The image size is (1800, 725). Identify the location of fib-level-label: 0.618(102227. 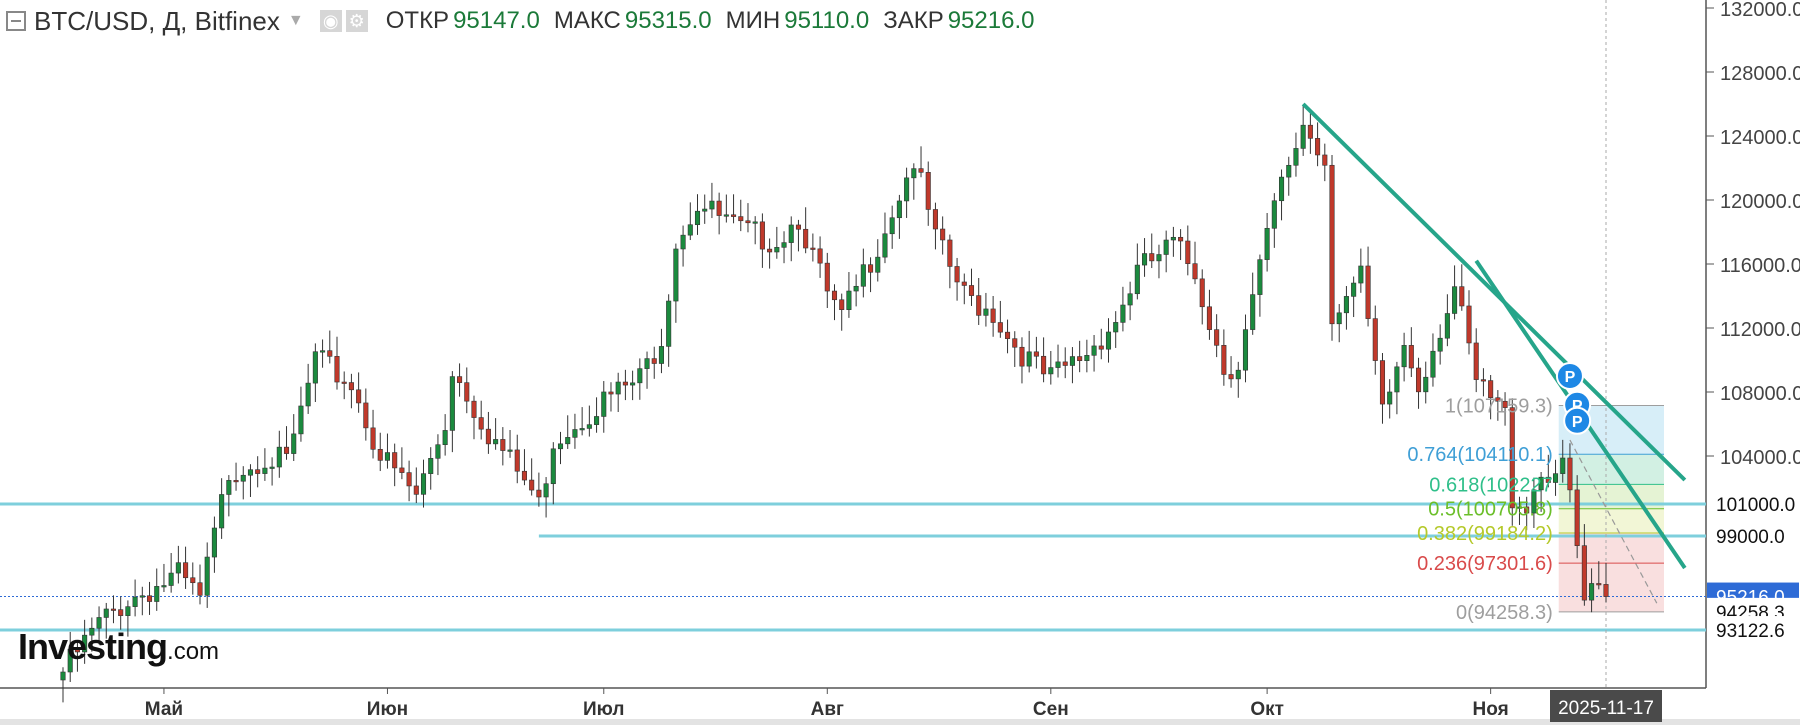
(1490, 485).